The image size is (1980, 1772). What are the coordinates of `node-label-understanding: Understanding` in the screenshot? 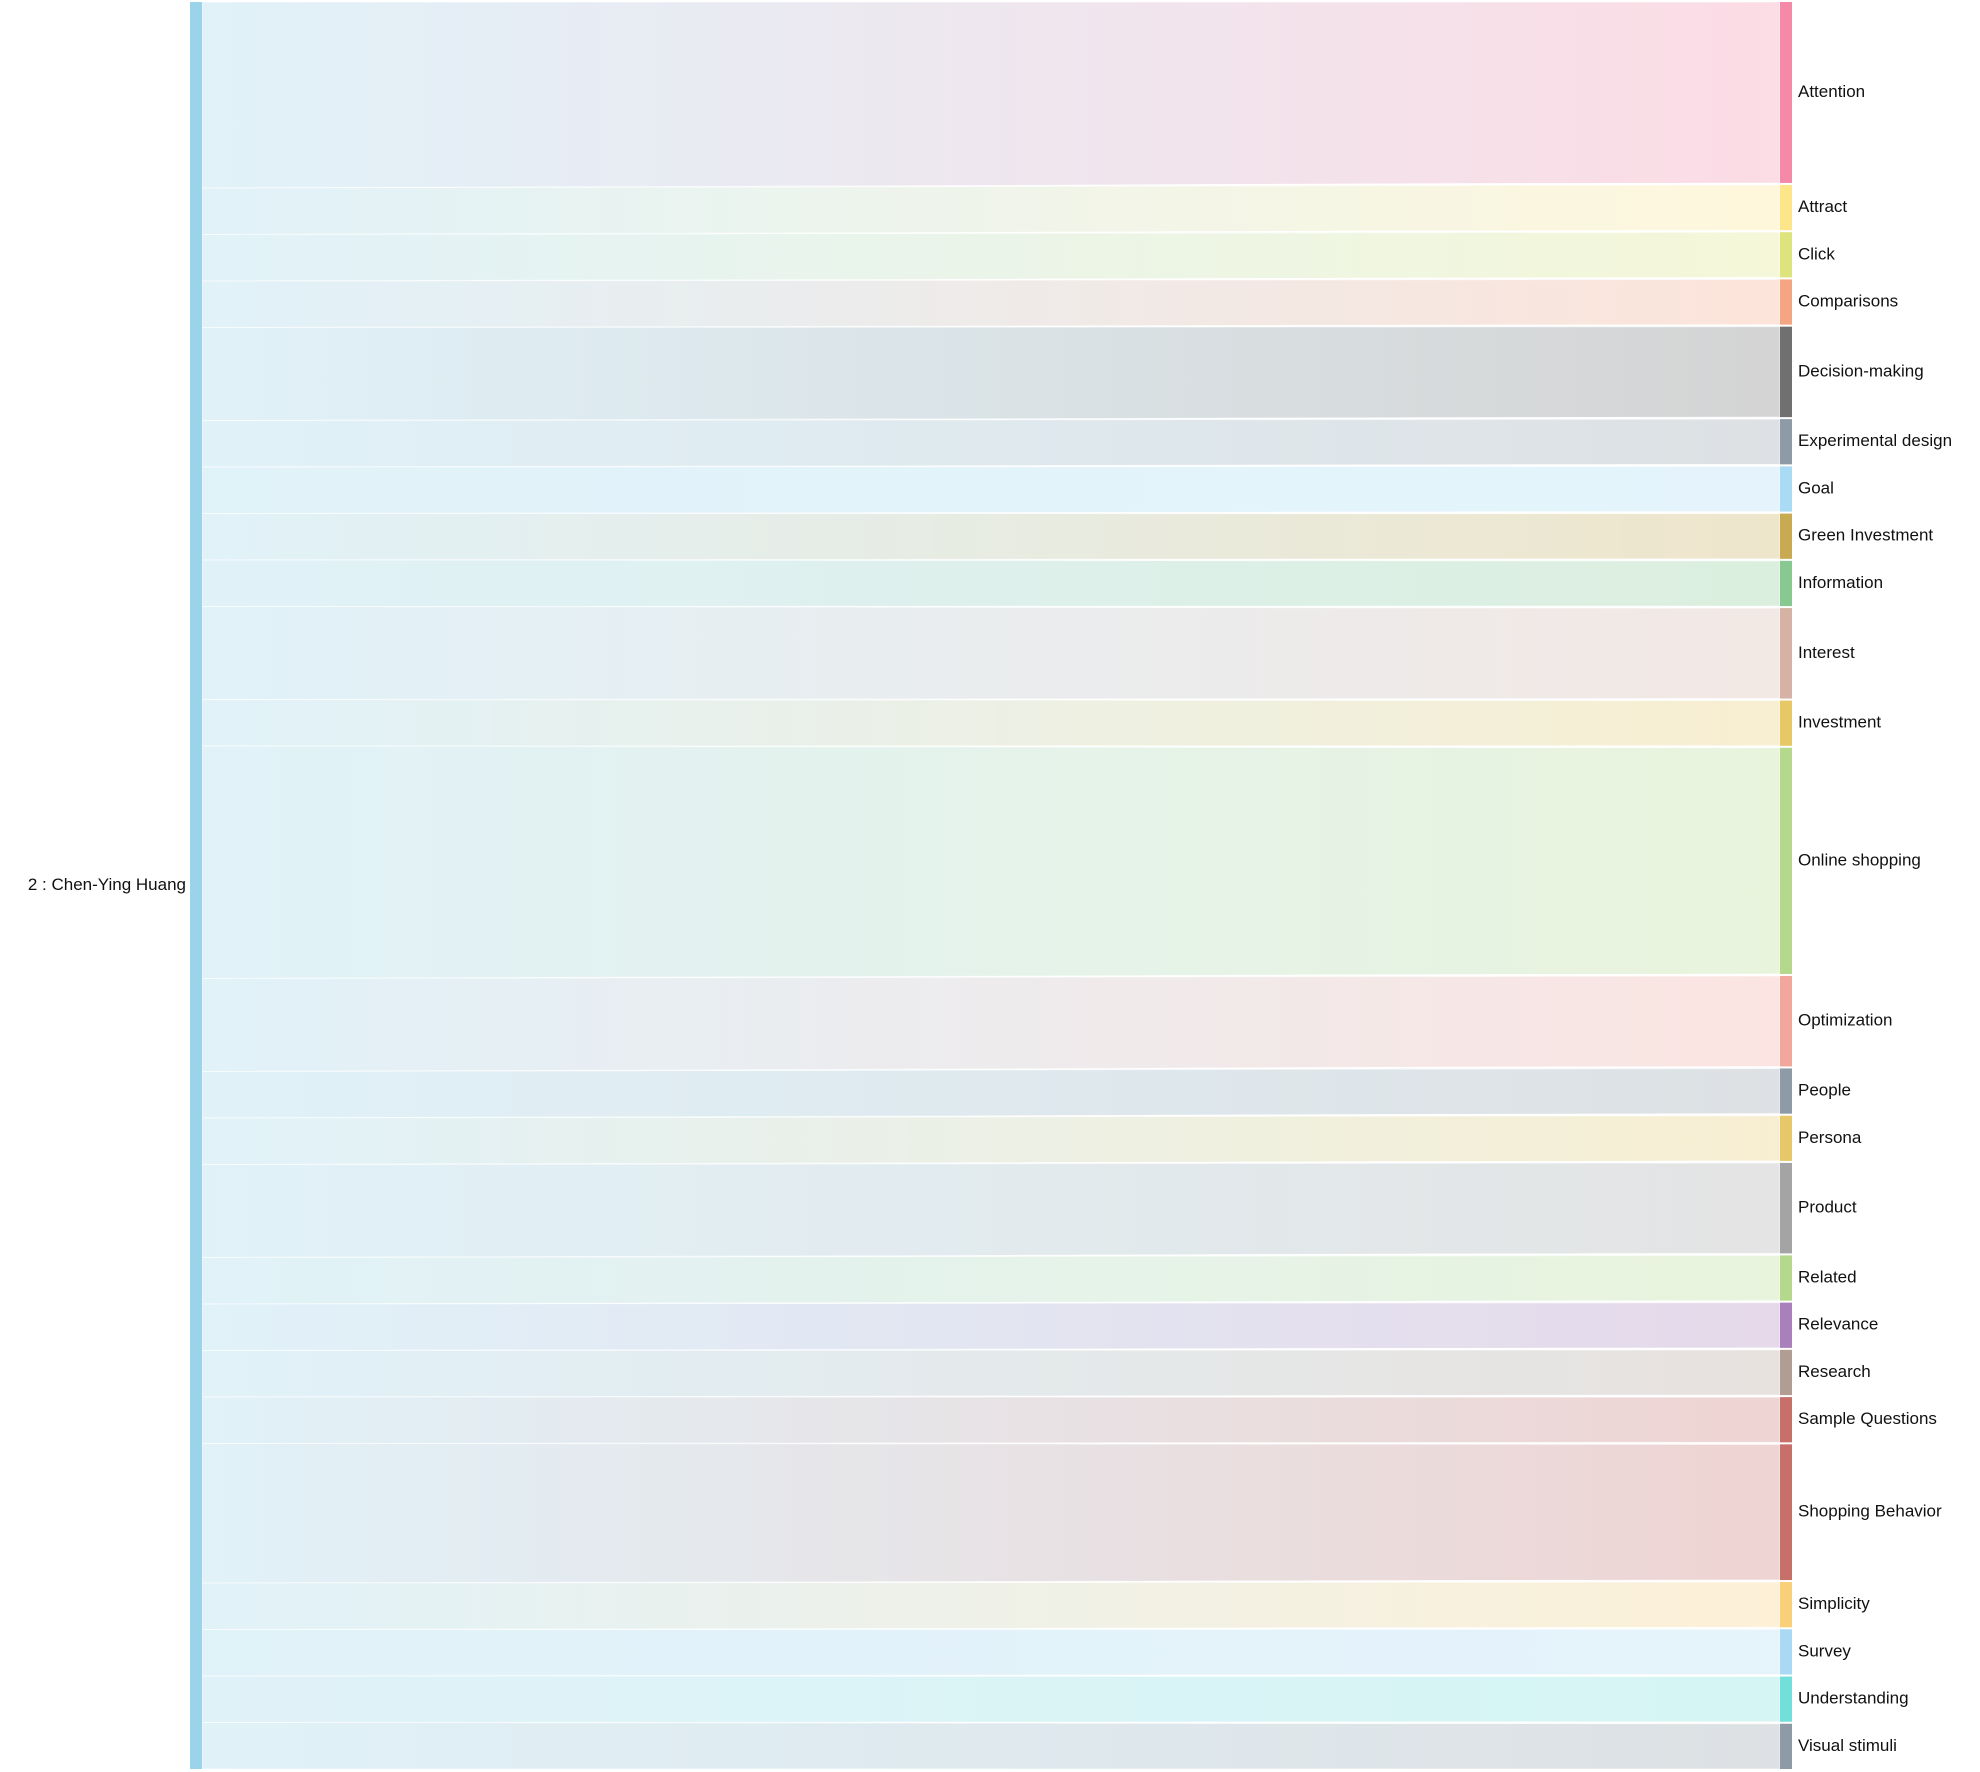 It's located at (1853, 1698).